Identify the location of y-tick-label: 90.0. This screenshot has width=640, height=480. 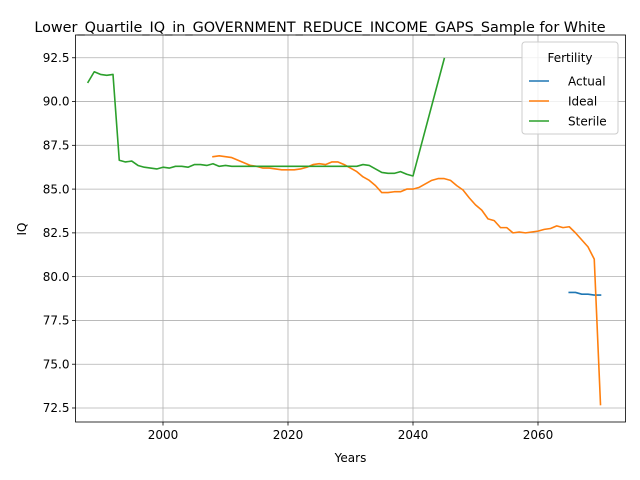
(56, 102).